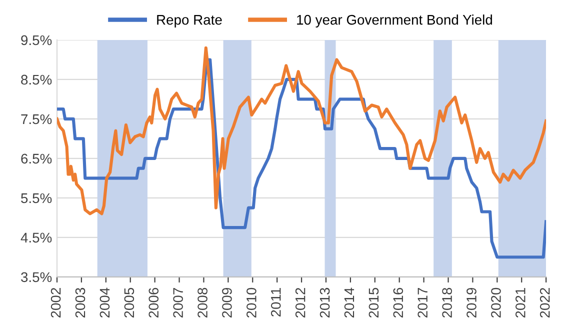 The height and width of the screenshot is (325, 570). I want to click on x-tick-label: 2021, so click(521, 303).